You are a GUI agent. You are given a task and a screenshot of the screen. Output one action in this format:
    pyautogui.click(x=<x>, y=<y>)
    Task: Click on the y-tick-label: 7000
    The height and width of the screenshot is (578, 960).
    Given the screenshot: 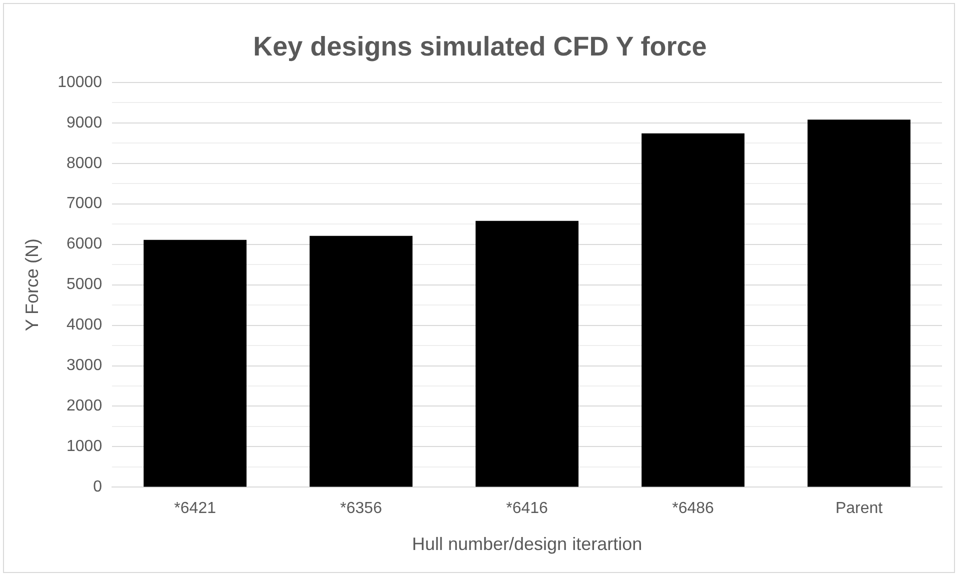 What is the action you would take?
    pyautogui.click(x=84, y=203)
    